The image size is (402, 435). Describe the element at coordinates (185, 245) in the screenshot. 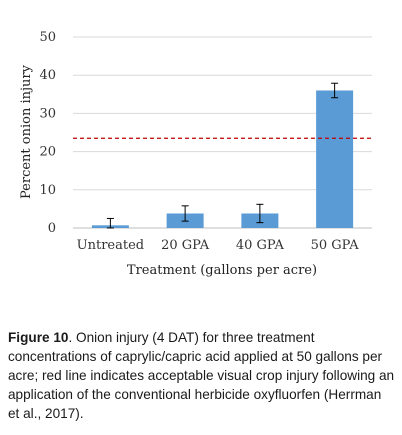

I see `x-tick-label: 20 GPA` at that location.